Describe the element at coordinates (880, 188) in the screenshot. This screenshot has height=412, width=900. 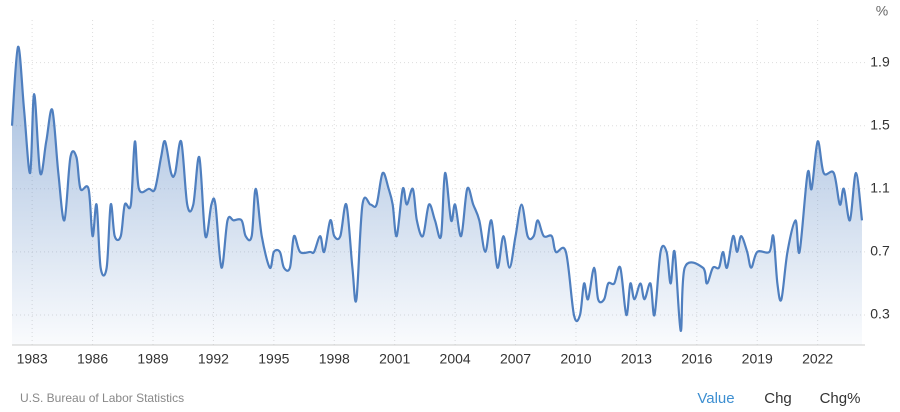
I see `y-tick-label: 1.1` at that location.